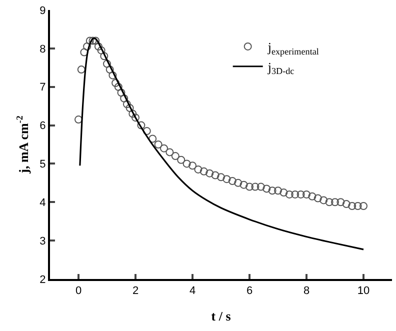 The height and width of the screenshot is (331, 396). Describe the element at coordinates (135, 291) in the screenshot. I see `x-tick-label: 2` at that location.